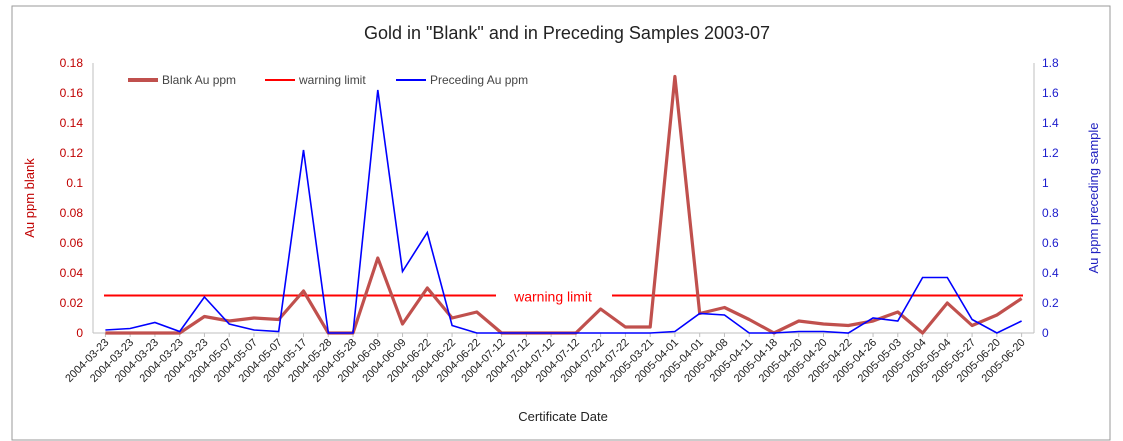 This screenshot has width=1123, height=441. I want to click on y-right-tick-label: 1.2, so click(1050, 153).